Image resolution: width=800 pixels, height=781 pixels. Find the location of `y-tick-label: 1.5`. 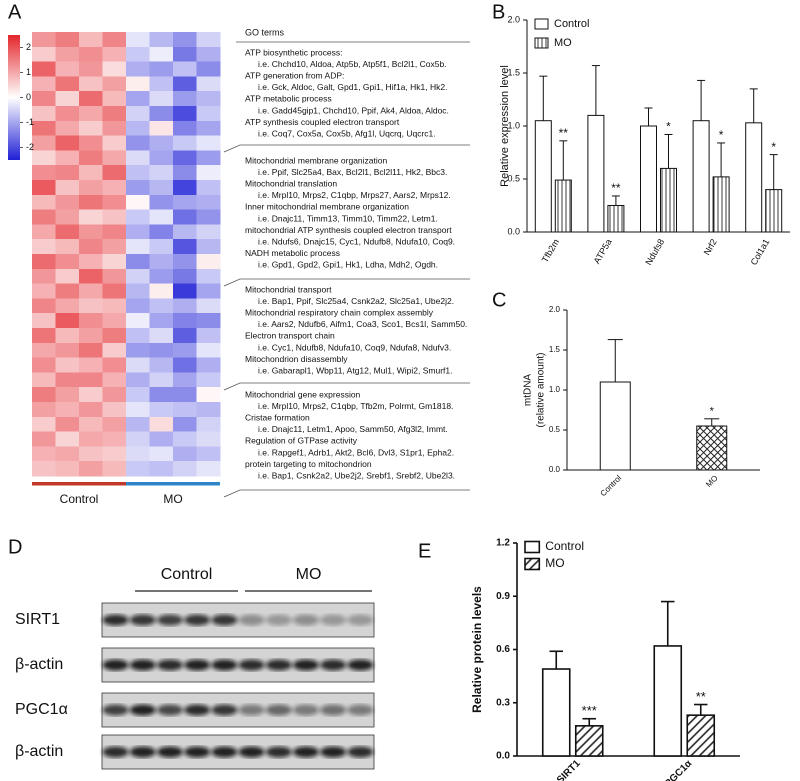

y-tick-label: 1.5 is located at coordinates (555, 349).